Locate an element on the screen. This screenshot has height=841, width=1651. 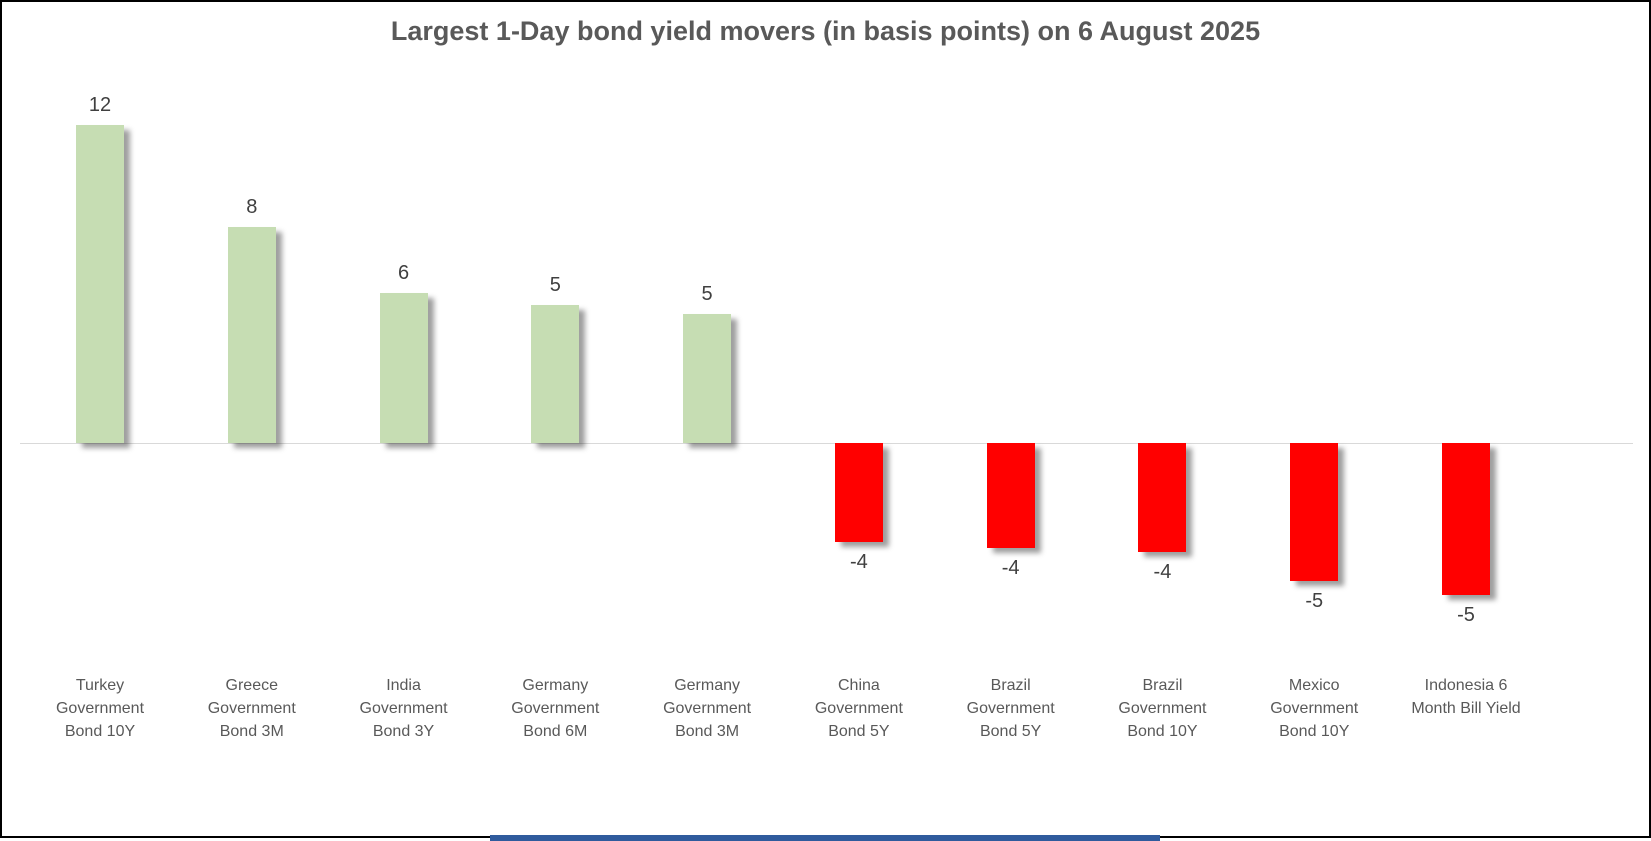
category-label: Greece Government Bond 3M is located at coordinates (251, 708).